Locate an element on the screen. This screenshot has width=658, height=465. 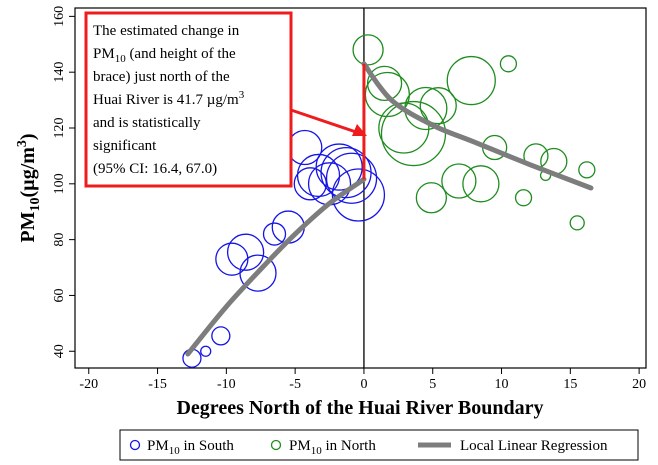
x-axis: -20 -15 -10 -5 0 5 10 15 20 is located at coordinates (362, 380).